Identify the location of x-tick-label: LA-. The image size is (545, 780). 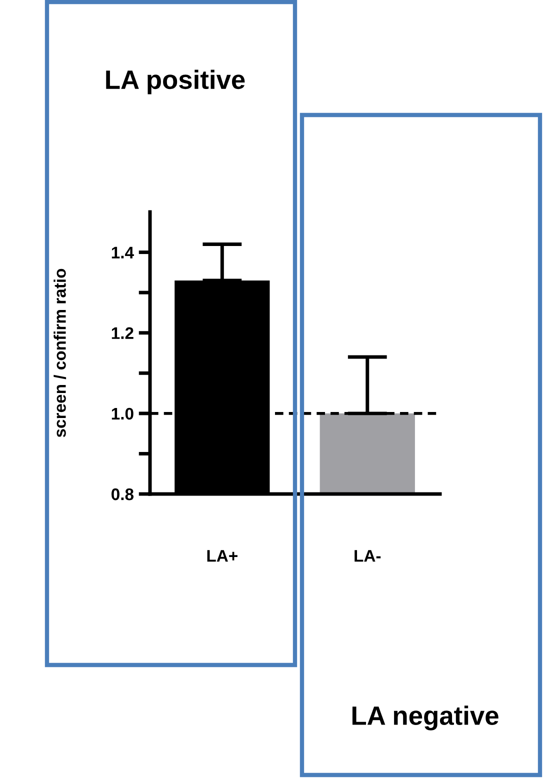
(367, 556).